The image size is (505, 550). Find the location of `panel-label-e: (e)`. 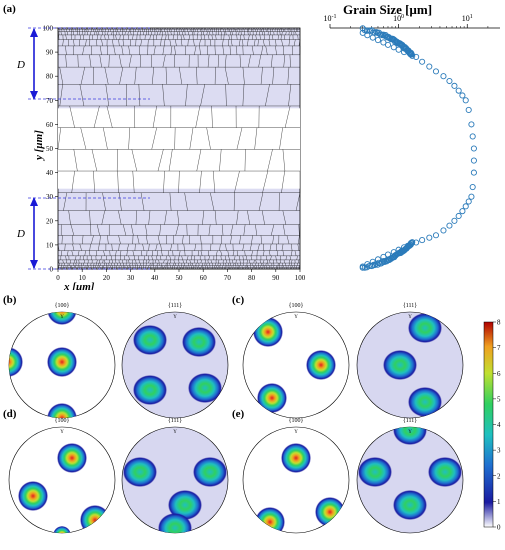

panel-label-e: (e) is located at coordinates (238, 414).